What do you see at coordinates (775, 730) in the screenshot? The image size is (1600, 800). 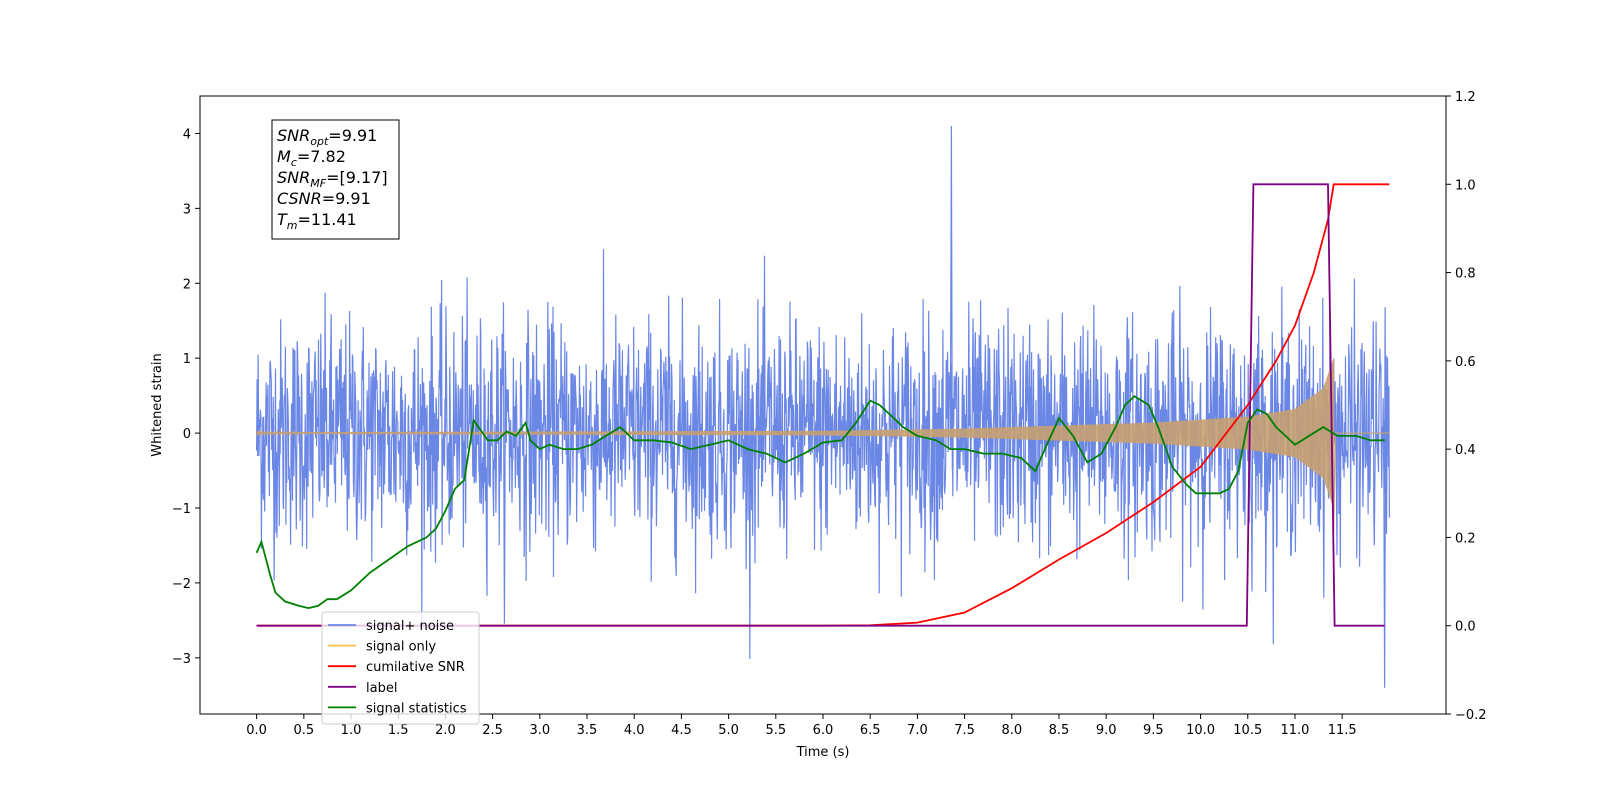 I see `x-tick-label: 5.5` at bounding box center [775, 730].